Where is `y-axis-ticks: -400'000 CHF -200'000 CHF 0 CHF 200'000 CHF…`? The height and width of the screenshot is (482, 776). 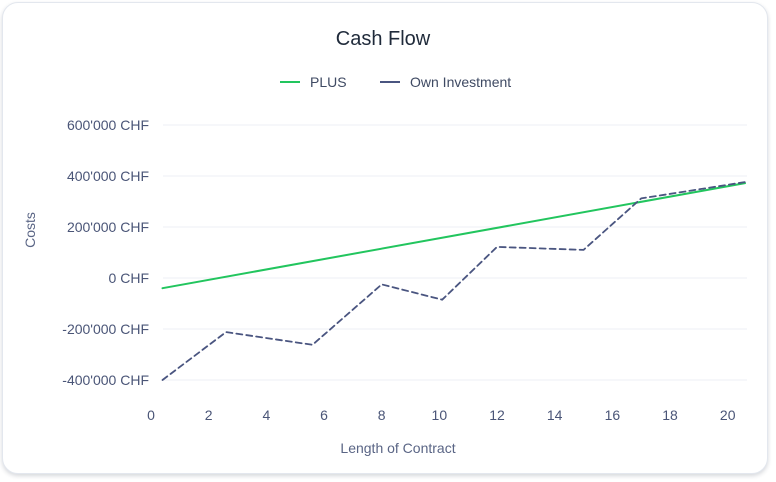 y-axis-ticks: -400'000 CHF -200'000 CHF 0 CHF 200'000 CHF… is located at coordinates (105, 252).